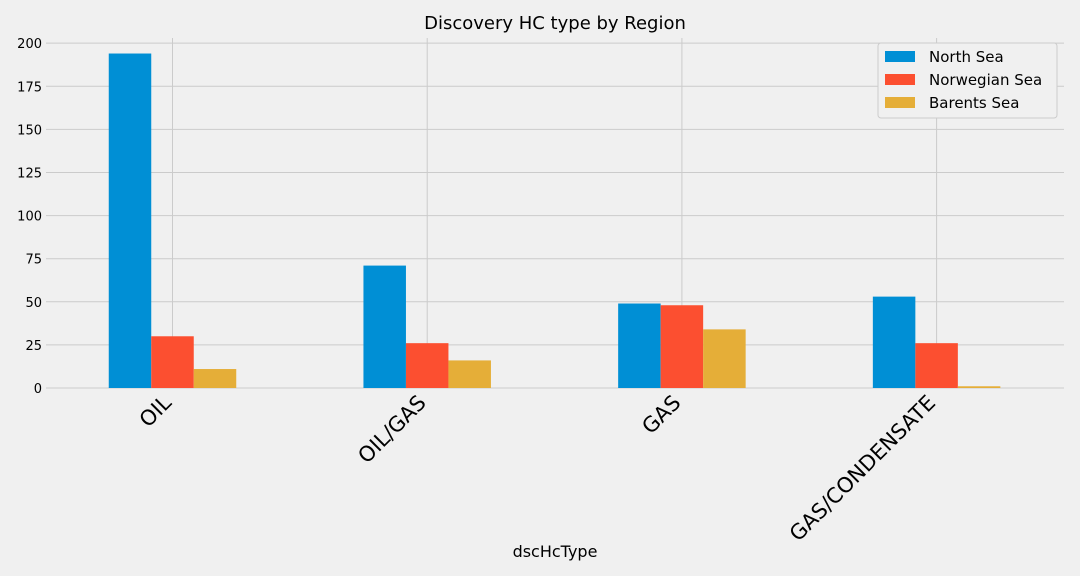 The height and width of the screenshot is (576, 1080). Describe the element at coordinates (966, 57) in the screenshot. I see `legend-label: North Sea` at that location.